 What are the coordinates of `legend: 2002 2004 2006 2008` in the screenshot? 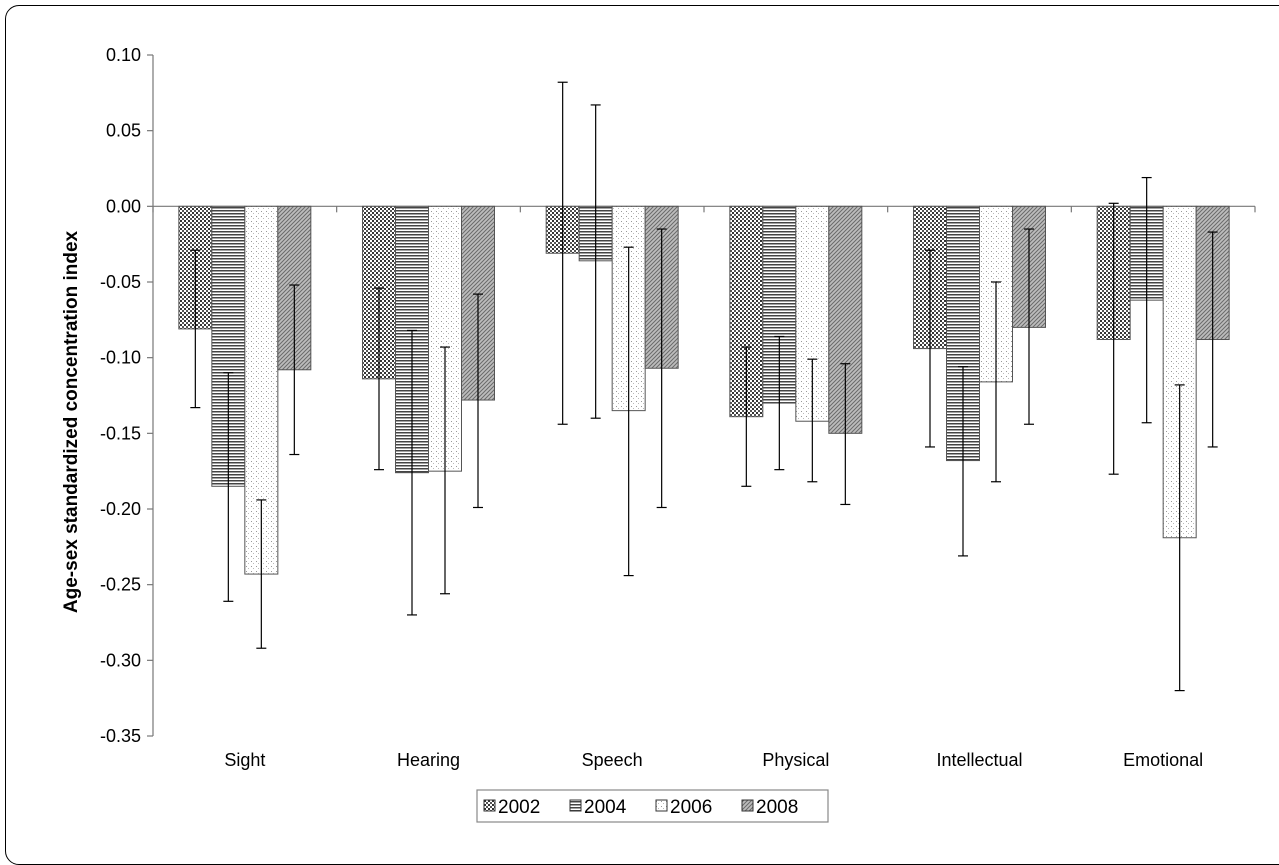 It's located at (652, 806).